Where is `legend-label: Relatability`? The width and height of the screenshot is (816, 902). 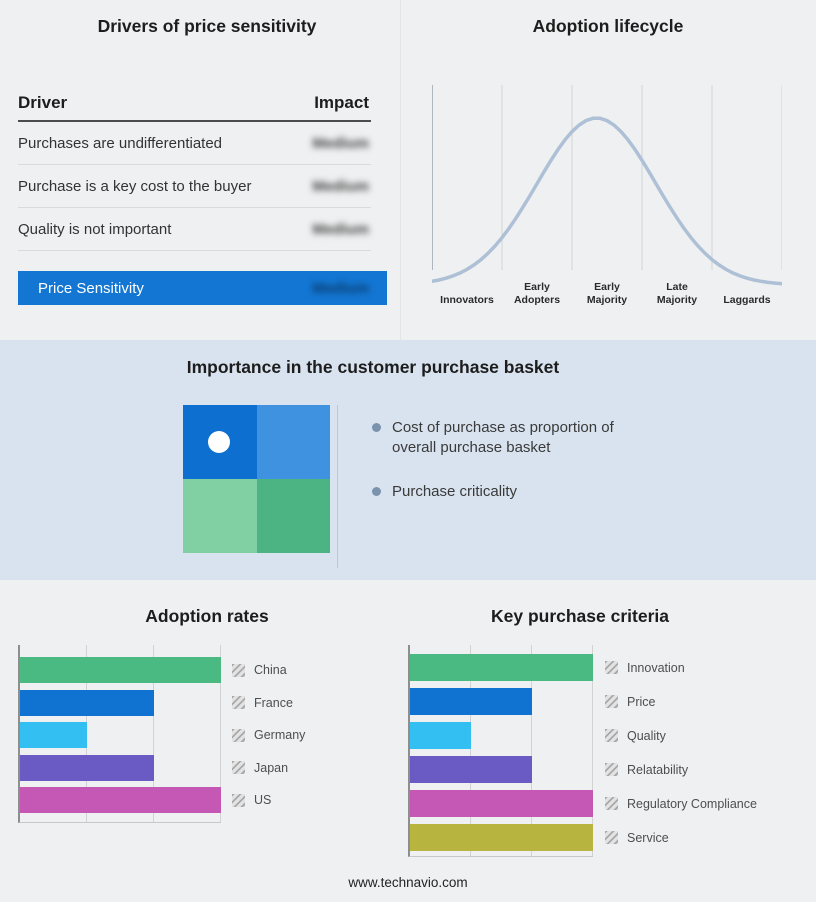 legend-label: Relatability is located at coordinates (658, 769).